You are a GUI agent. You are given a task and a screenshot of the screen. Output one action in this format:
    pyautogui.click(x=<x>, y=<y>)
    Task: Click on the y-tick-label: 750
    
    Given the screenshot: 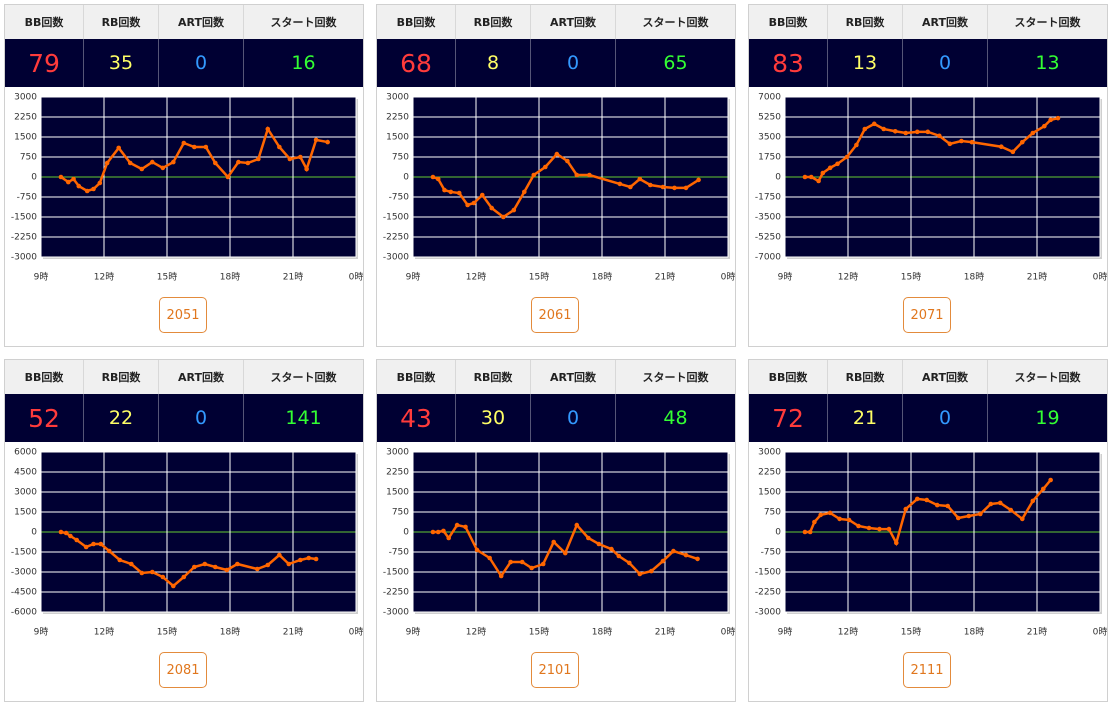 What is the action you would take?
    pyautogui.click(x=28, y=158)
    